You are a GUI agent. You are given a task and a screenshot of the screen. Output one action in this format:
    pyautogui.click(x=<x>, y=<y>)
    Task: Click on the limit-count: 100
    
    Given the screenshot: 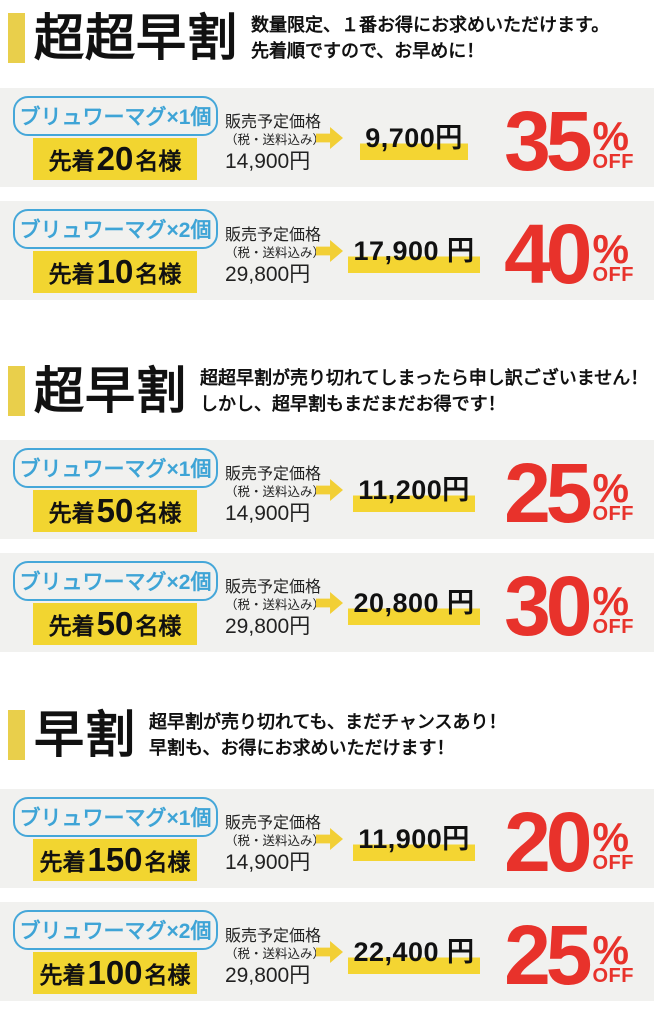 What is the action you would take?
    pyautogui.click(x=115, y=972)
    